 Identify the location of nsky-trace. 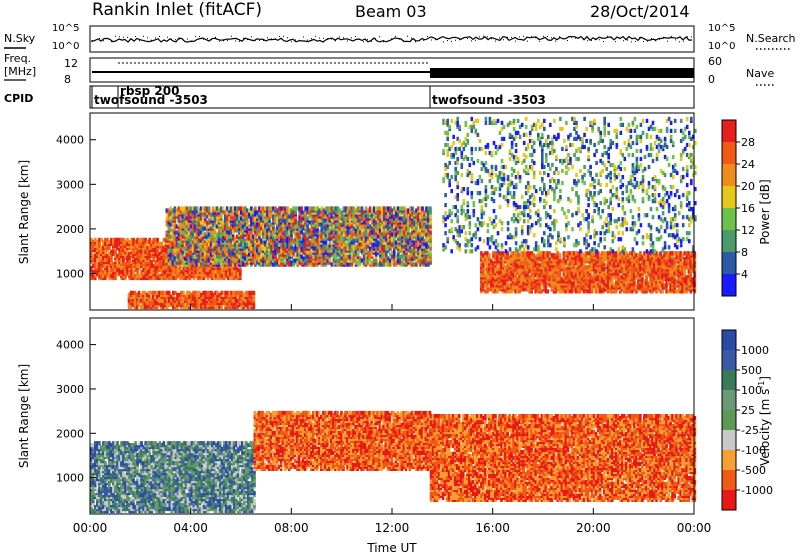
(392, 40).